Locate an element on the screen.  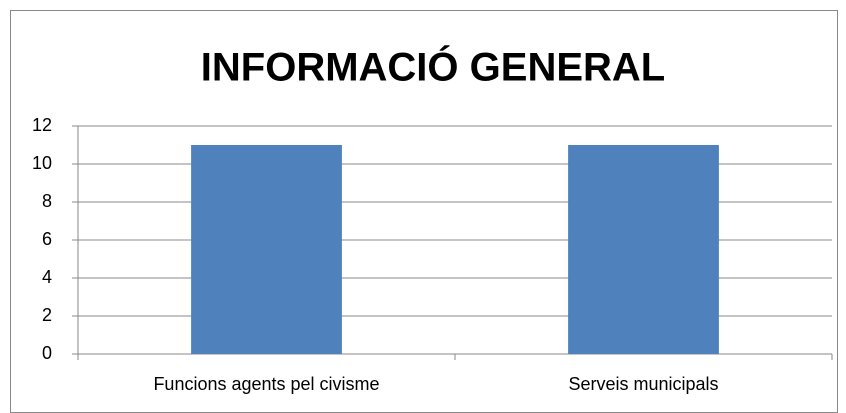
y-tick-label: 2 is located at coordinates (47, 315).